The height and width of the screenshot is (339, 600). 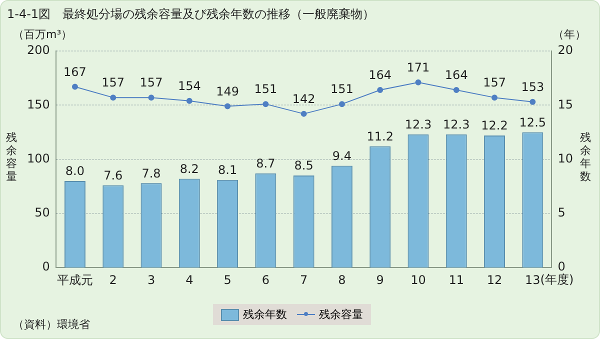 I want to click on y-tick-label: 100, so click(x=38, y=158).